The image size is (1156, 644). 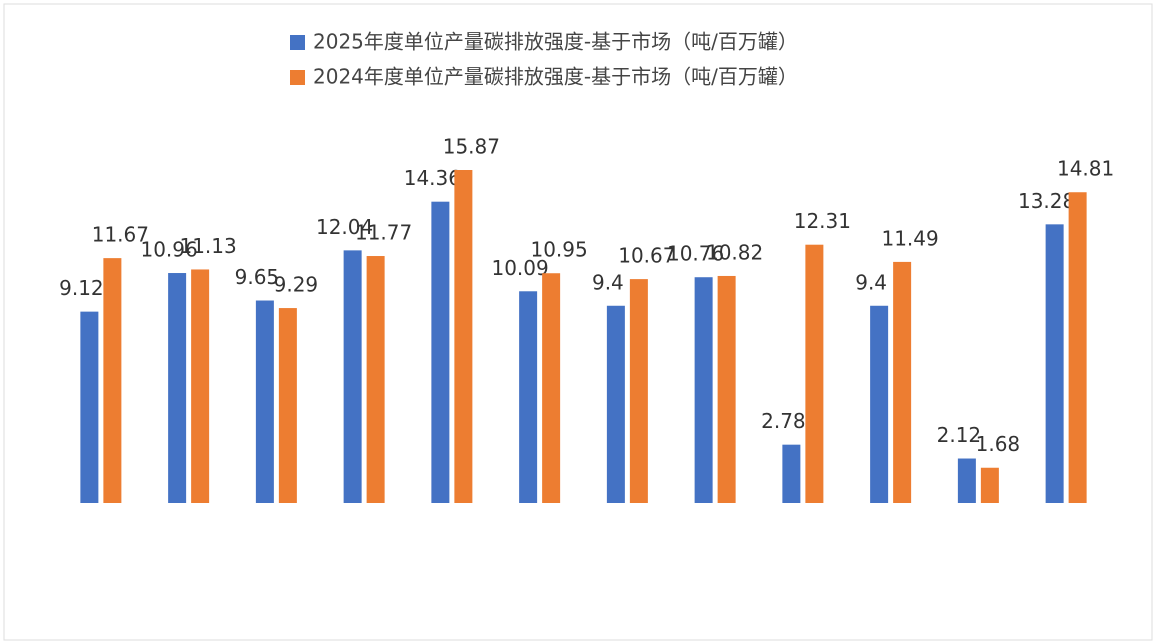 I want to click on data-label: 9.12, so click(x=81, y=288).